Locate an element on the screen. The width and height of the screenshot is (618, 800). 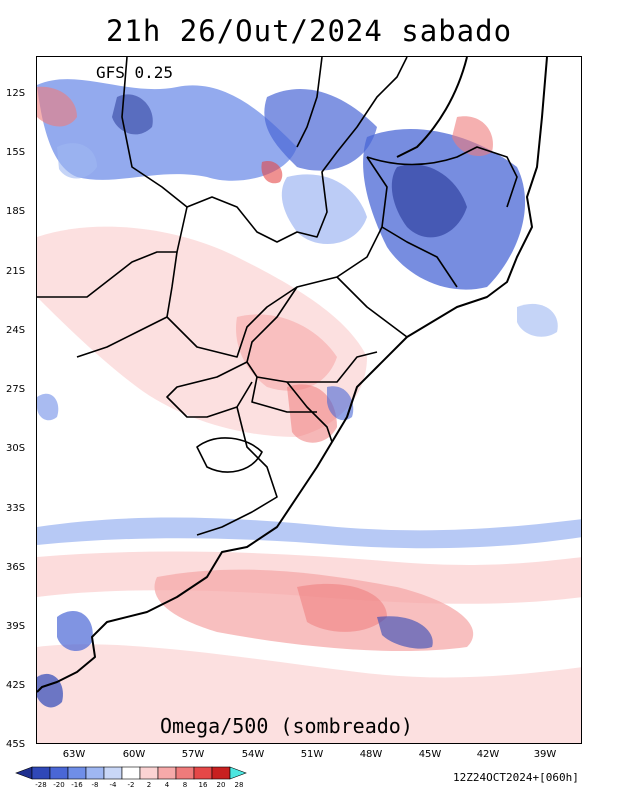
colorbar is located at coordinates (131, 773).